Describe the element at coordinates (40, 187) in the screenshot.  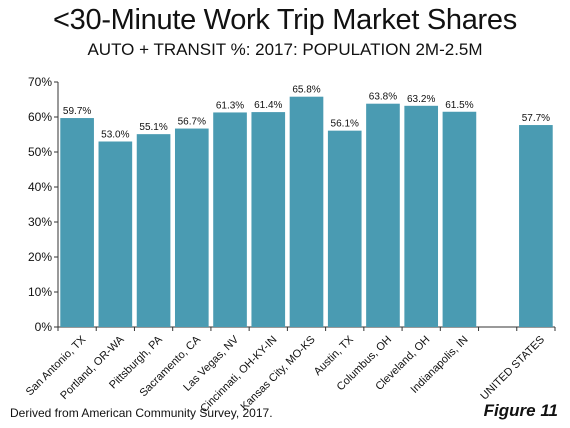
I see `y-tick-label: 40%` at that location.